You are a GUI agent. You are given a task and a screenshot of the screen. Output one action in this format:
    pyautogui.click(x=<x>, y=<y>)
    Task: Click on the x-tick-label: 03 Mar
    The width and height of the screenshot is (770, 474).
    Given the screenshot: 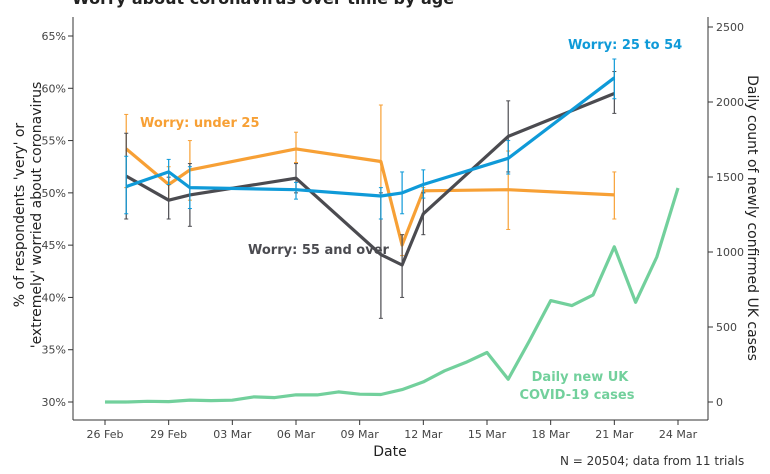 What is the action you would take?
    pyautogui.click(x=232, y=434)
    